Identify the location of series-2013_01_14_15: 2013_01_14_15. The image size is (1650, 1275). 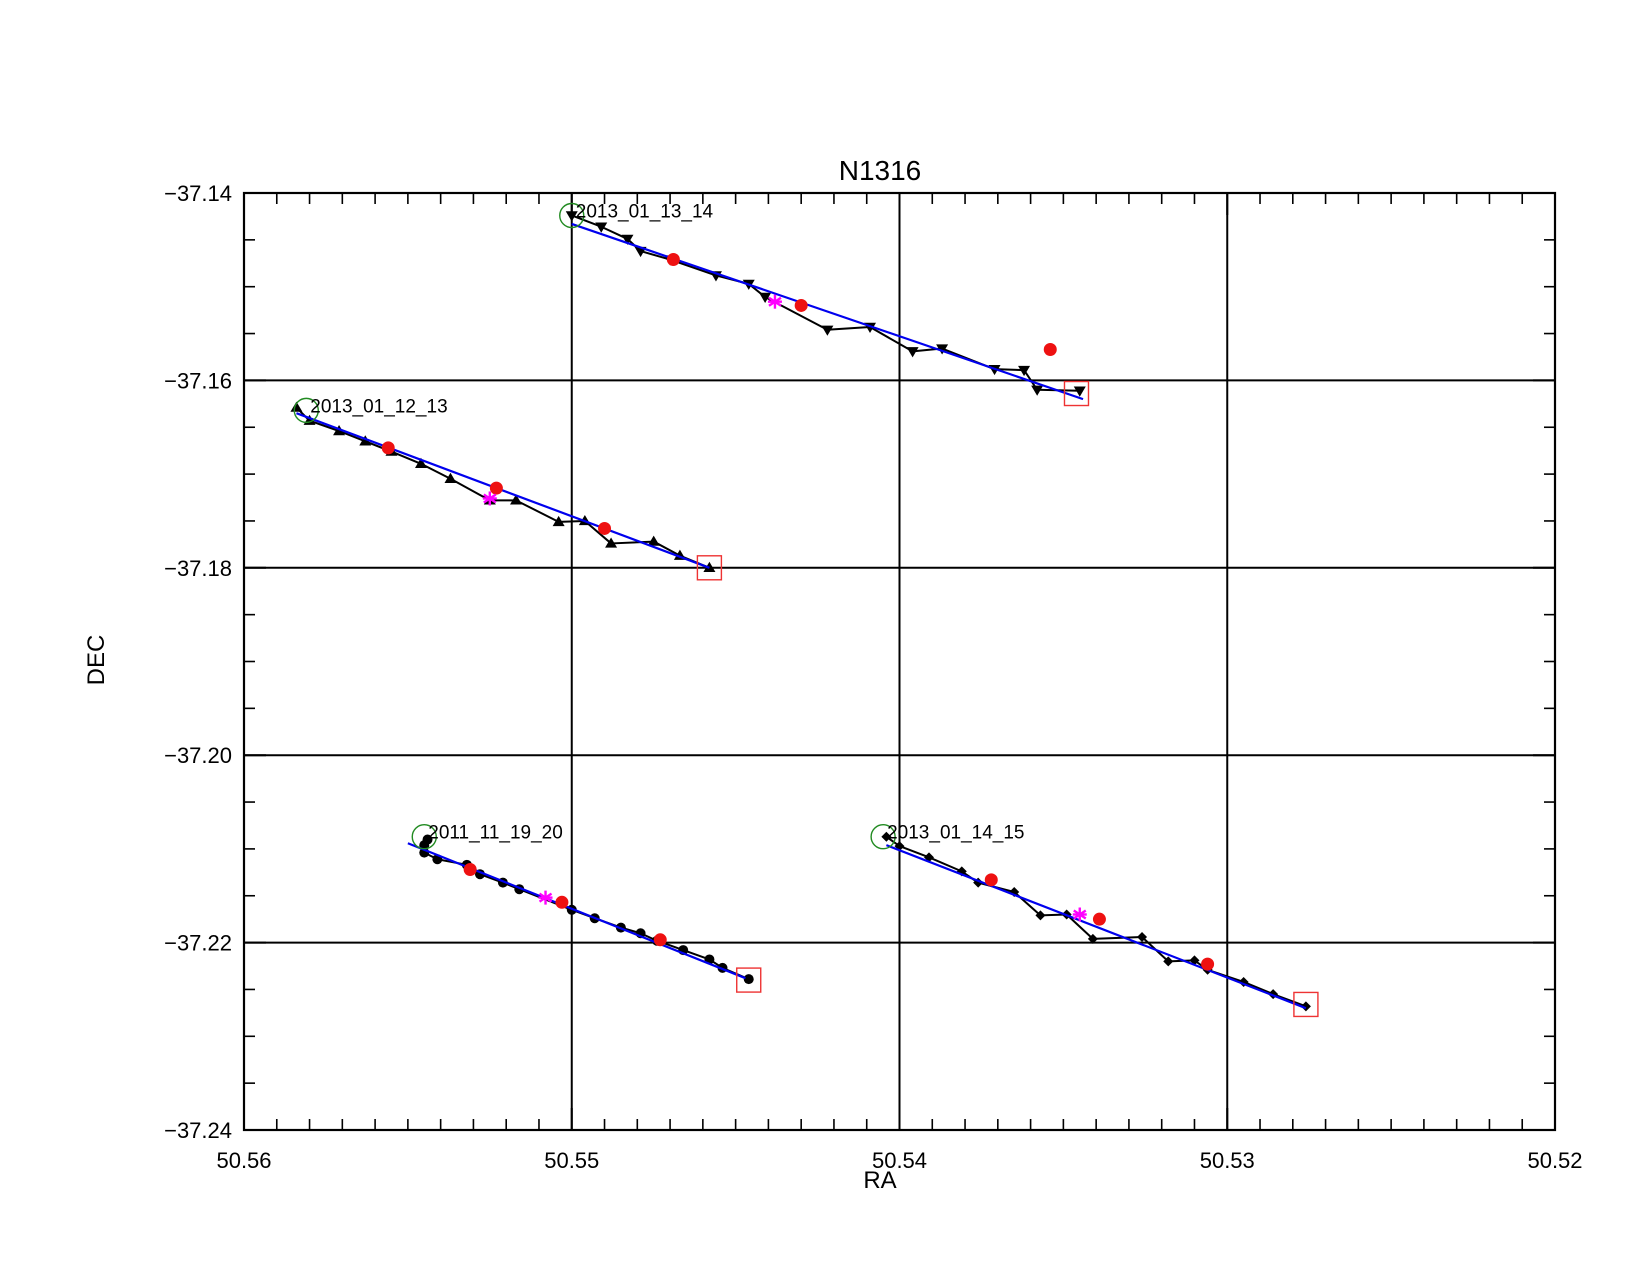
(1094, 920).